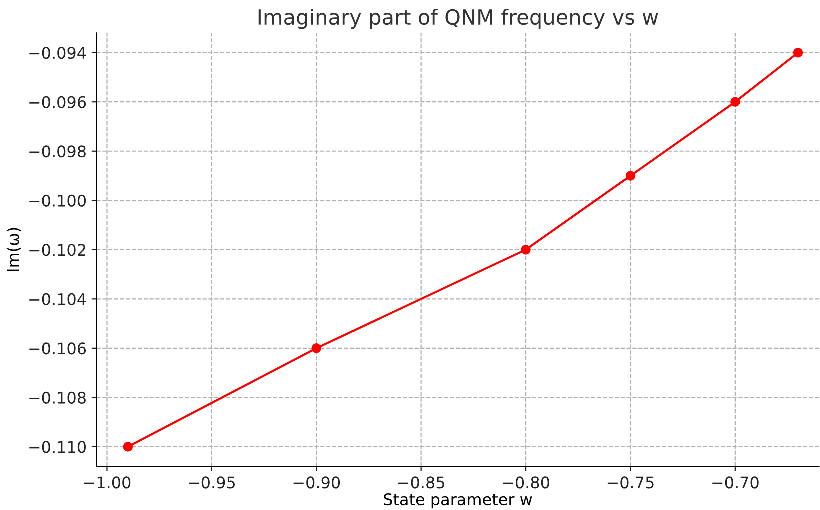 The image size is (820, 510). Describe the element at coordinates (14, 250) in the screenshot. I see `y-axis-title: Im(ω)` at that location.